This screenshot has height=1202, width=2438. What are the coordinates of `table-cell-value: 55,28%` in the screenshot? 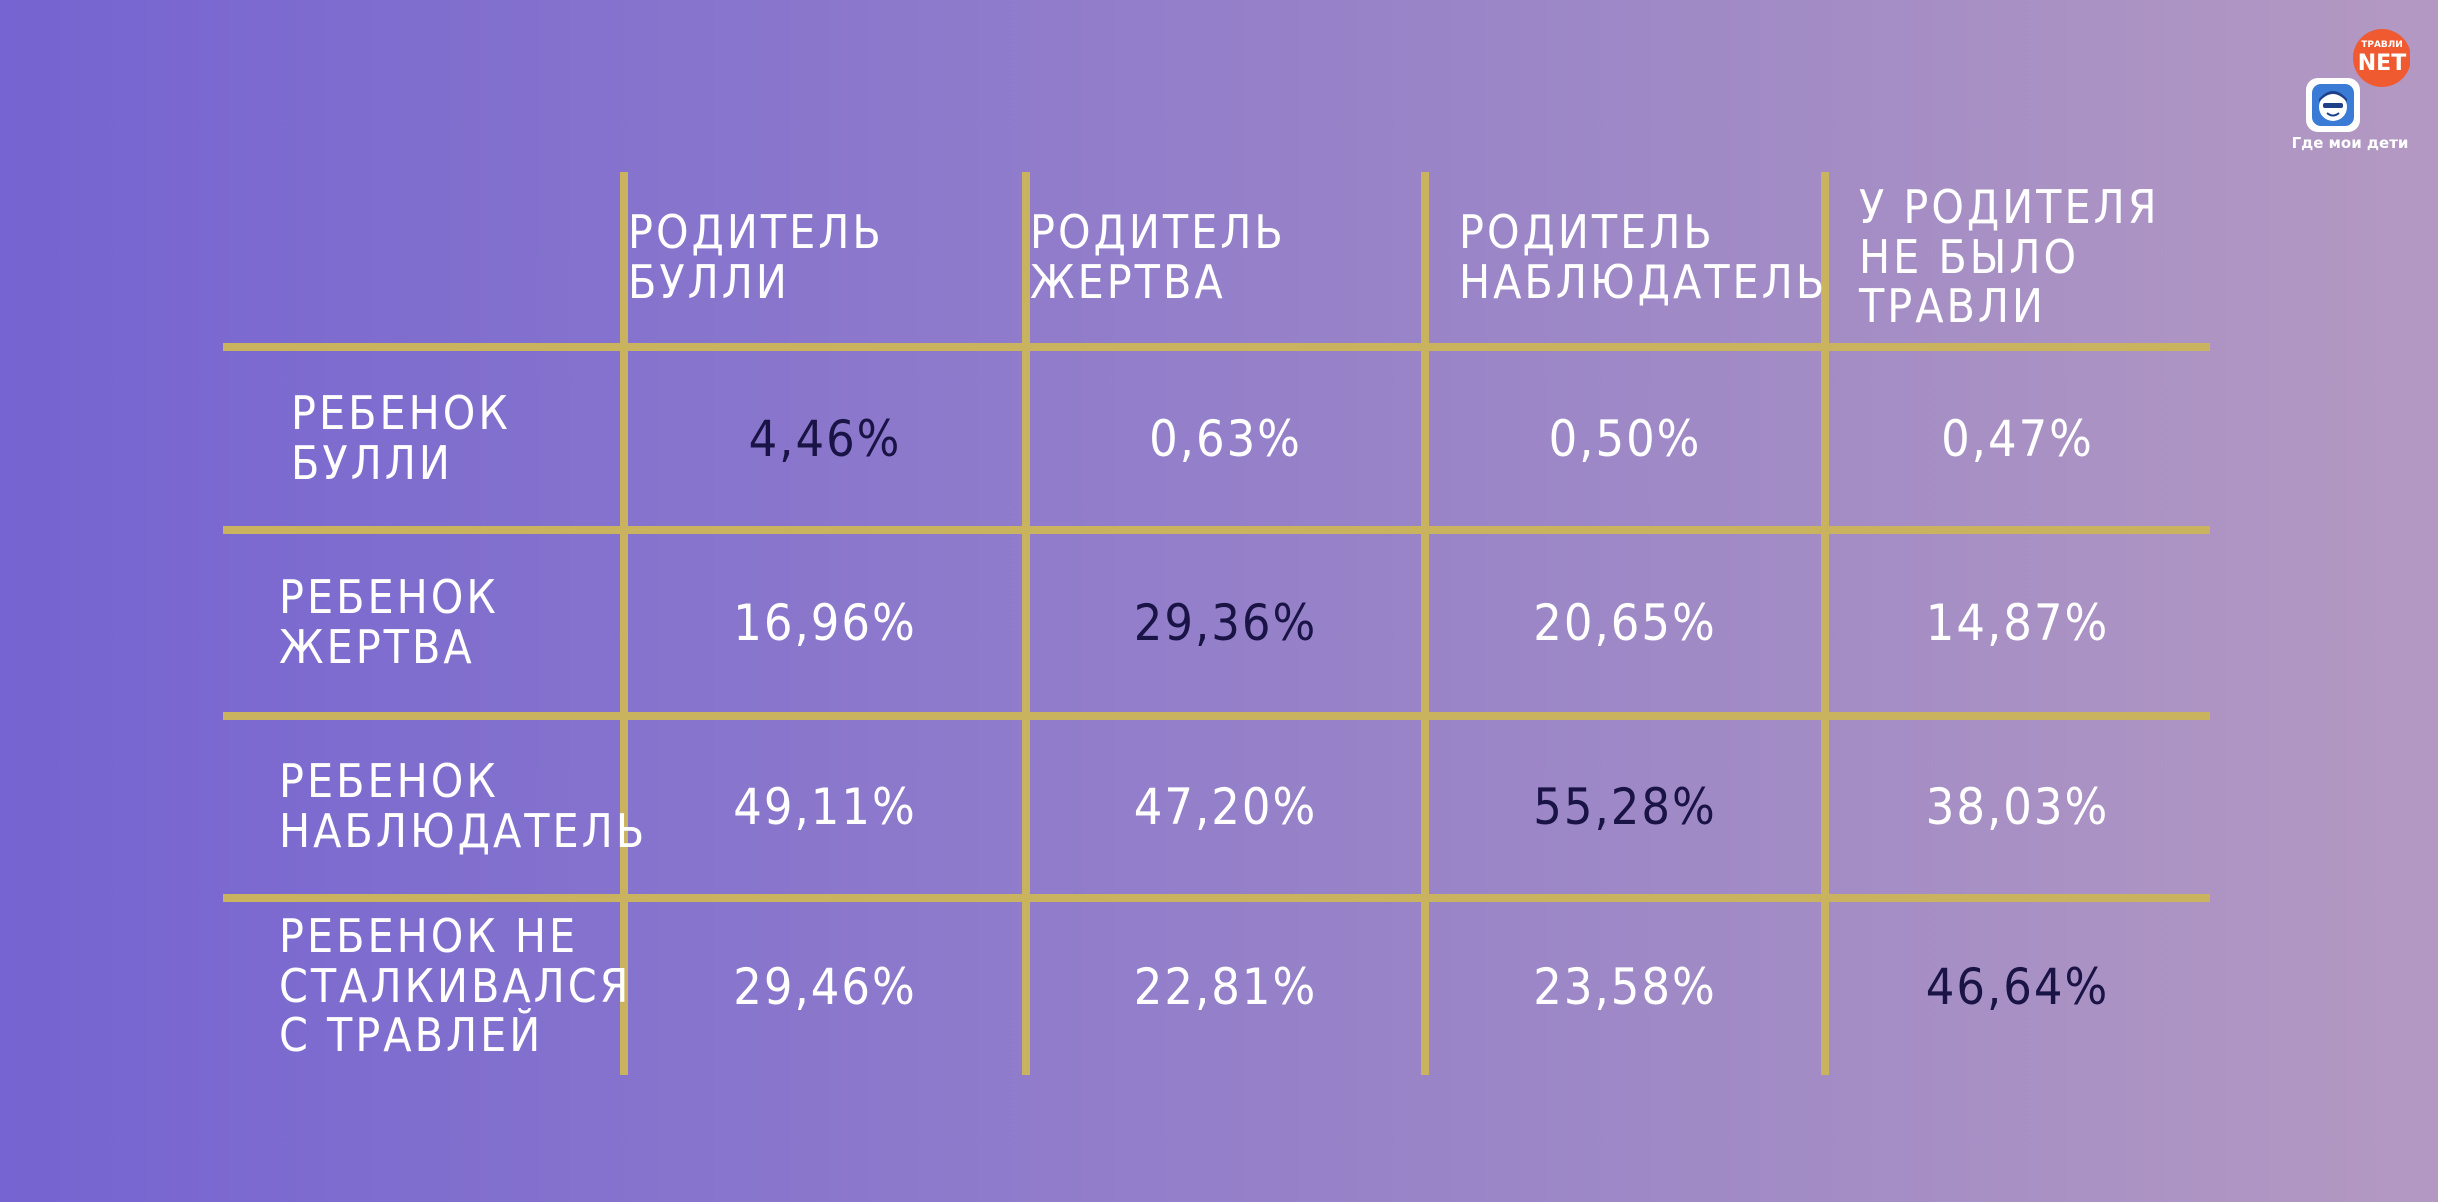 It's located at (1625, 807).